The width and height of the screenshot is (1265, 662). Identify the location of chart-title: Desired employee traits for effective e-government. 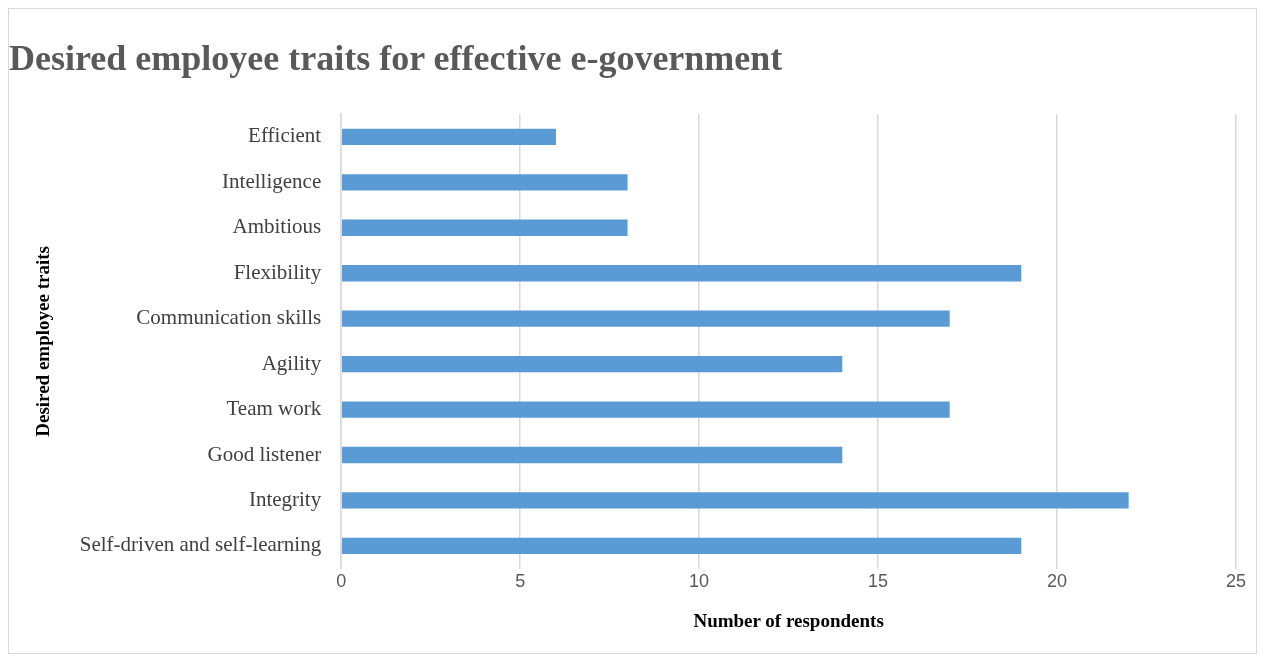
(396, 57).